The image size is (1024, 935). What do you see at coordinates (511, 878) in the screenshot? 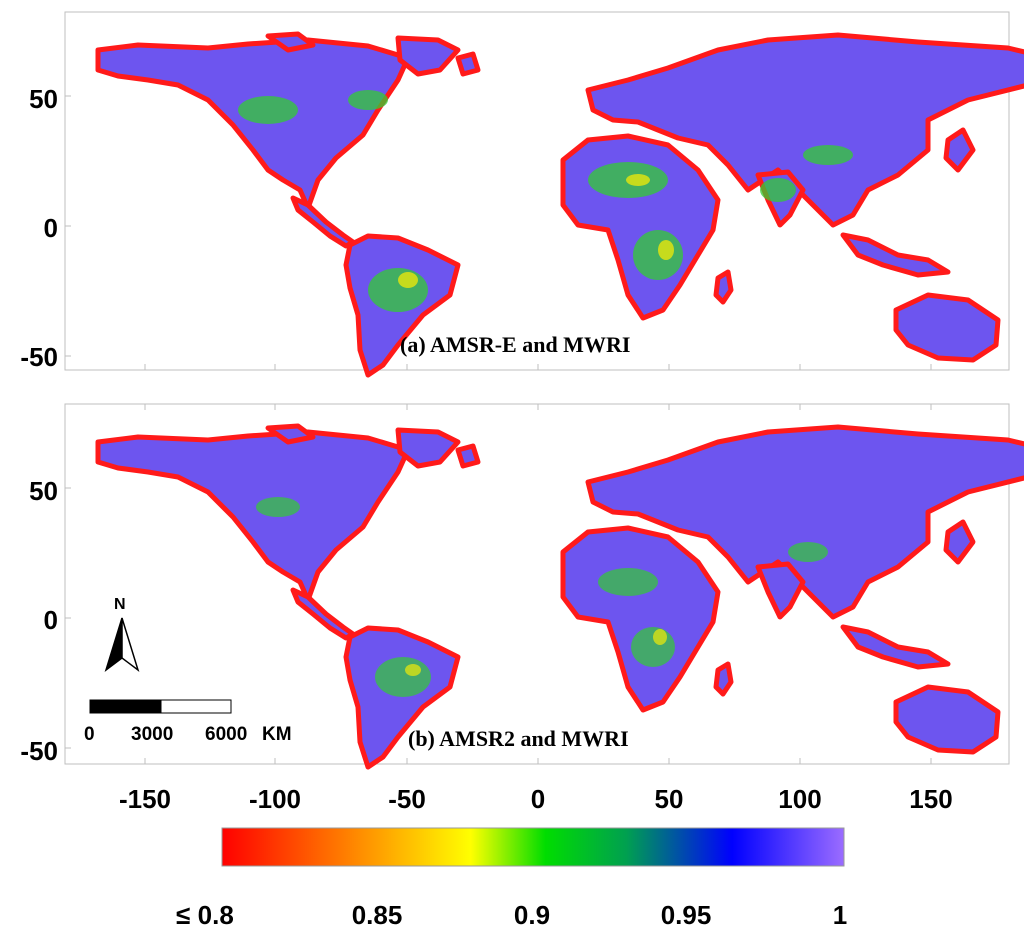
I see `colorbar: ≤ 0.8 0.85 0.9 0.95 1` at bounding box center [511, 878].